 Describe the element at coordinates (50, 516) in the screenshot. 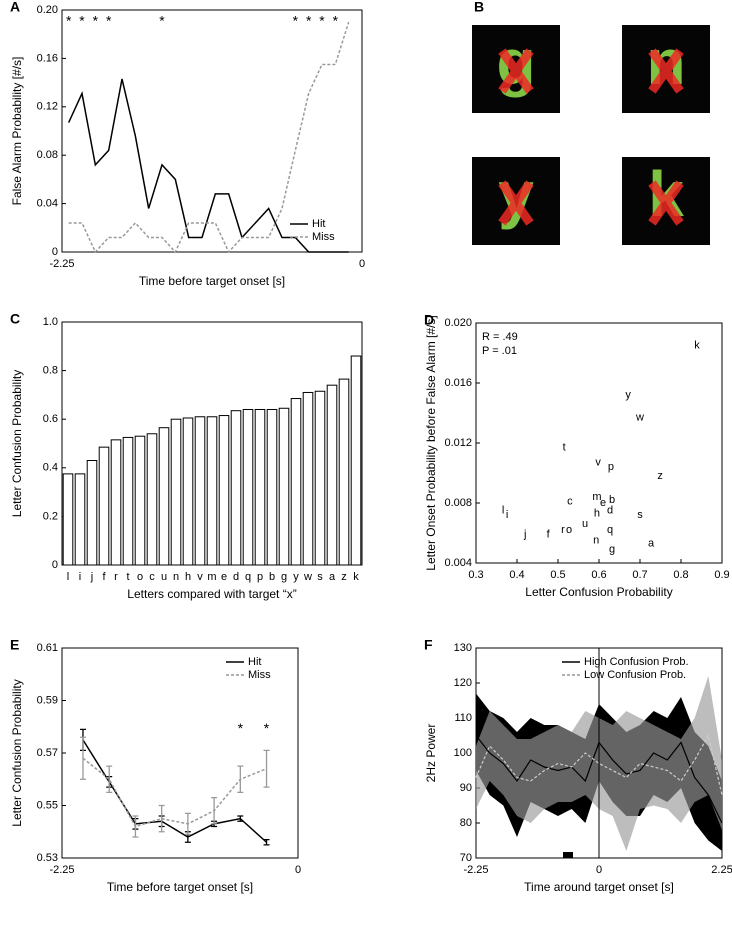

I see `y-tick-label: 0.2` at that location.